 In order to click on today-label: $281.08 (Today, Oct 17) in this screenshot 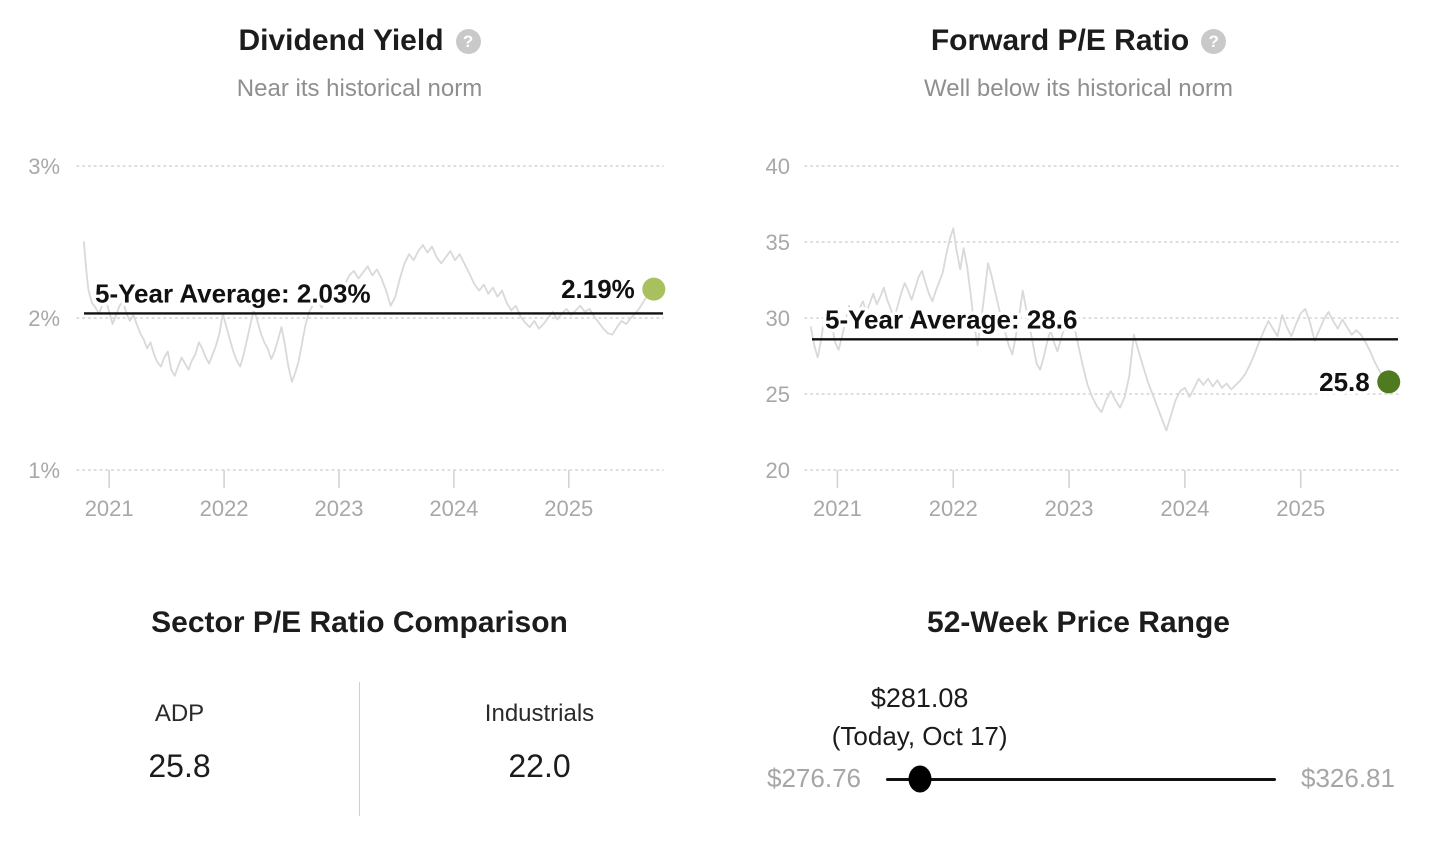, I will do `click(920, 717)`.